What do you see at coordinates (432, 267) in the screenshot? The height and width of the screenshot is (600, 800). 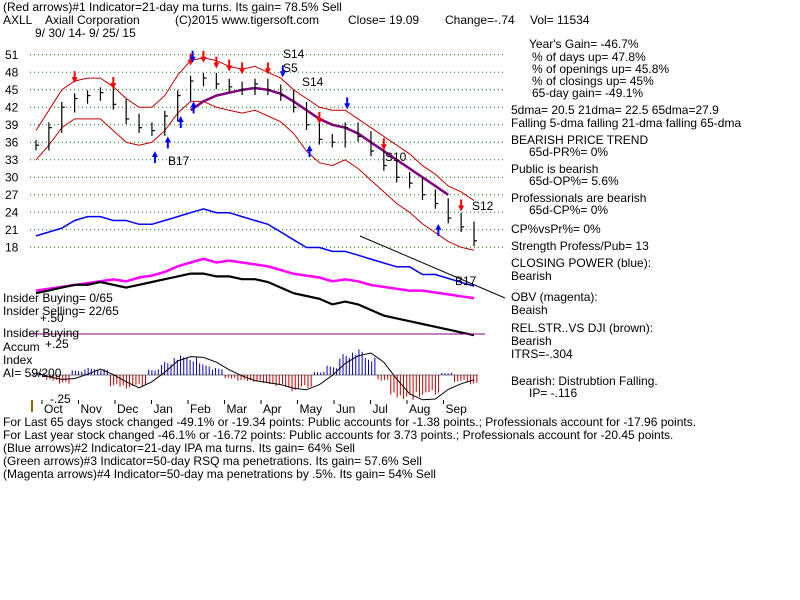 I see `trend-line` at bounding box center [432, 267].